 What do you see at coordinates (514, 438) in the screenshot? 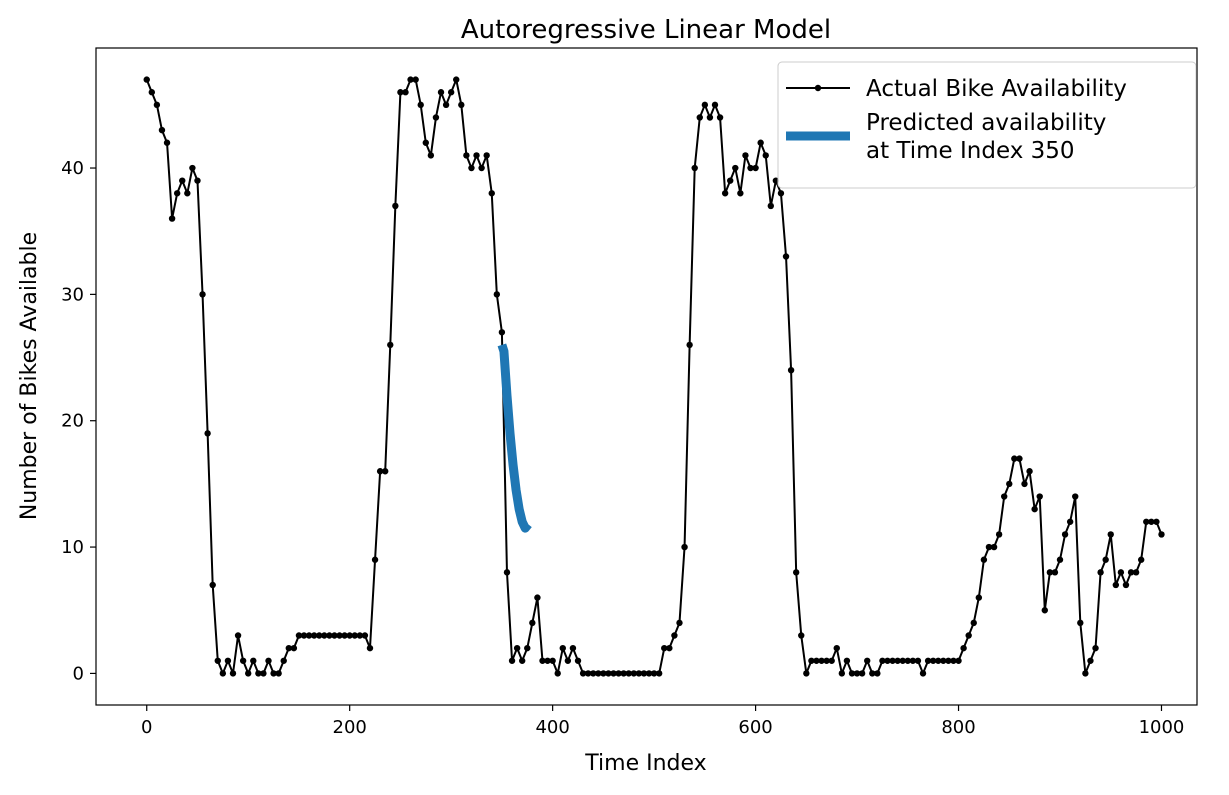
I see `series-line` at bounding box center [514, 438].